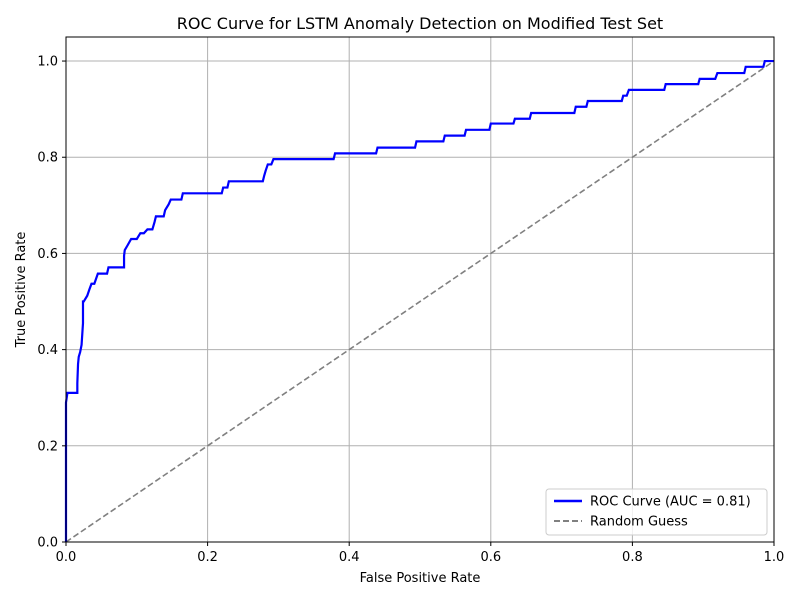 This screenshot has height=600, width=800. I want to click on x-tick-label: 0.8, so click(632, 557).